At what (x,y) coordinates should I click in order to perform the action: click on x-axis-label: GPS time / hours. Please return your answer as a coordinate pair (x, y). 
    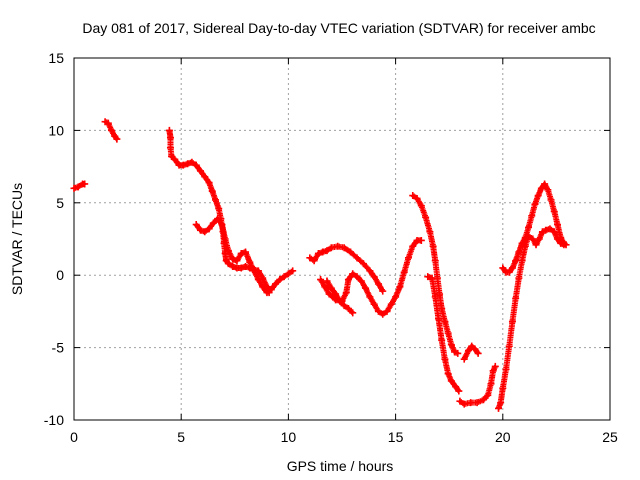
    Looking at the image, I should click on (340, 466).